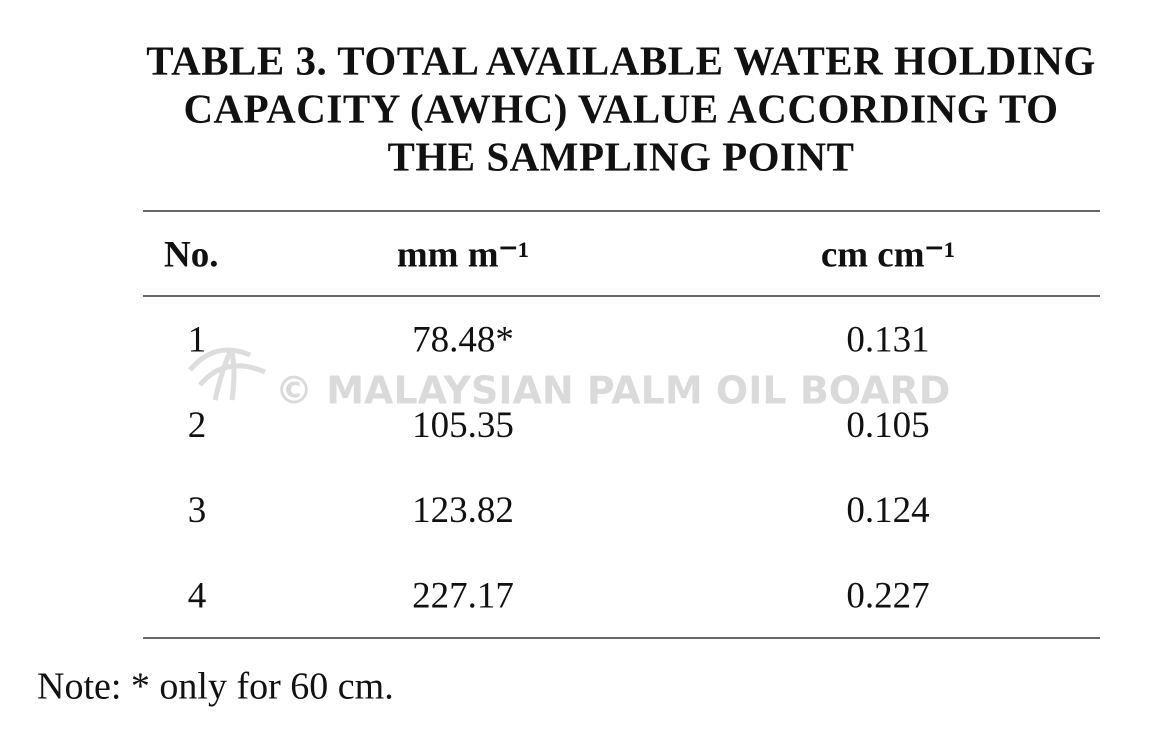 The width and height of the screenshot is (1164, 756). I want to click on column-header: mm m⁻¹, so click(463, 254).